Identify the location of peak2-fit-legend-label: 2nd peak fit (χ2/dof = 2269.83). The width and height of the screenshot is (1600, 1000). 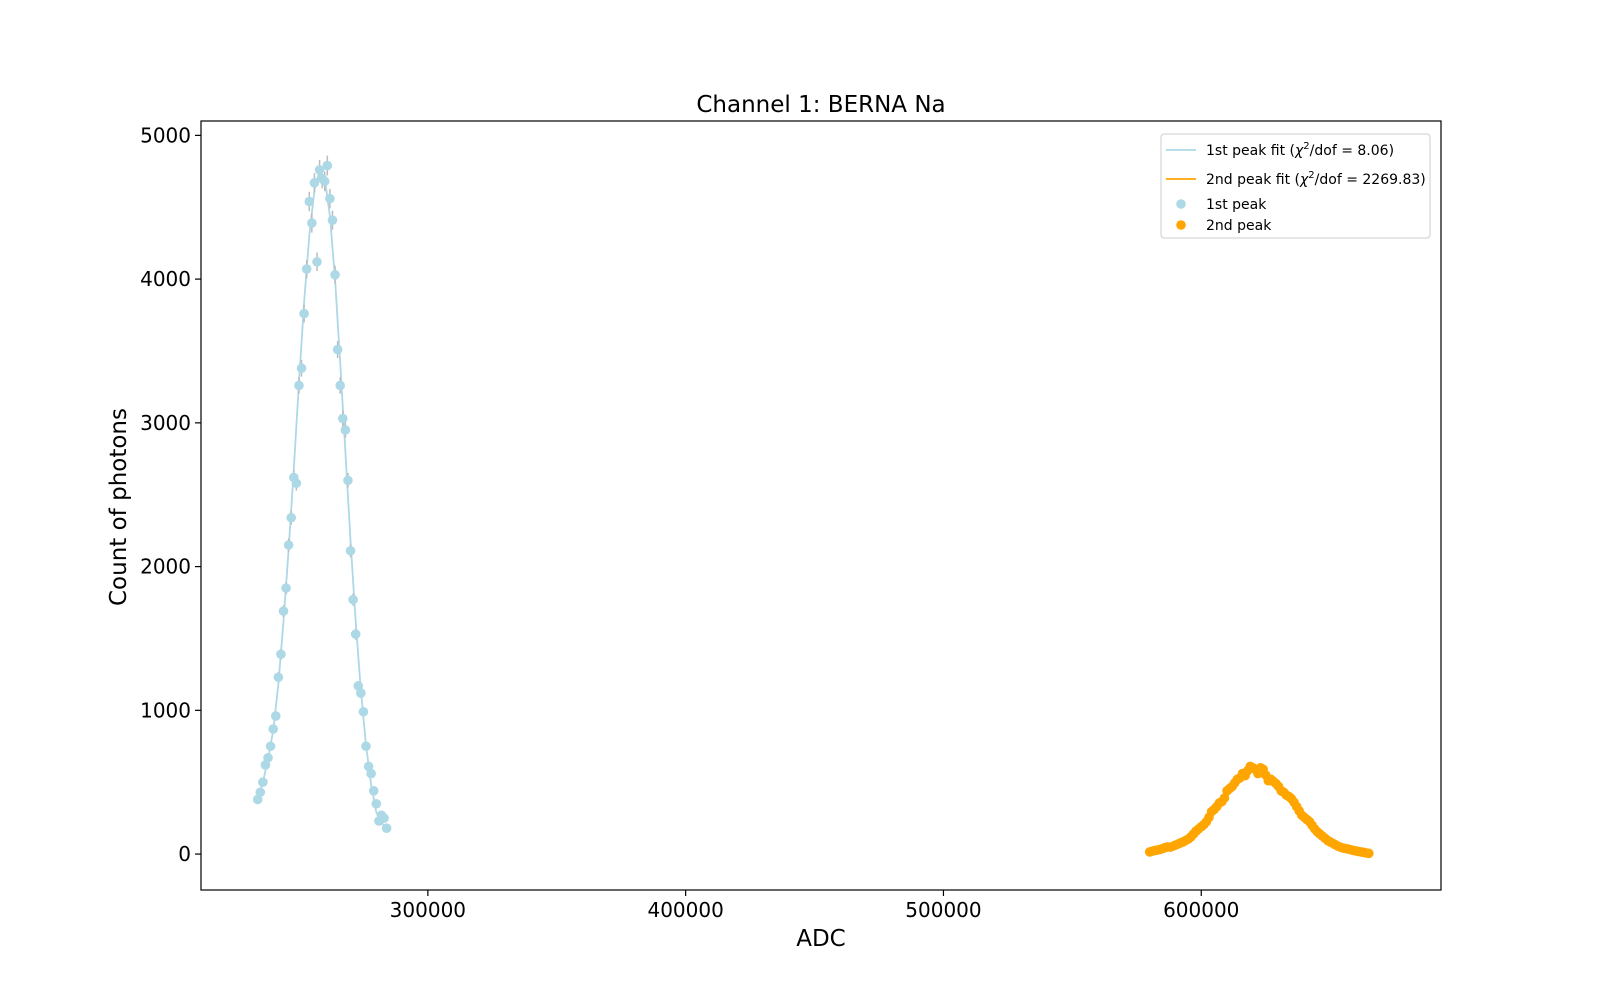
(1316, 179).